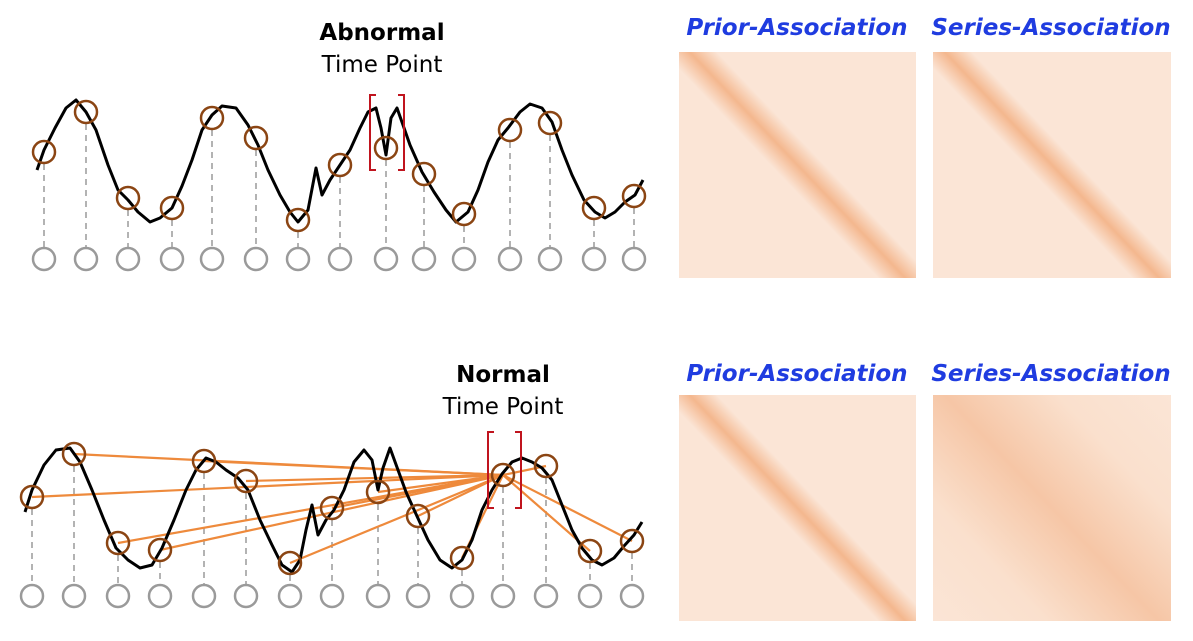 The height and width of the screenshot is (641, 1193). Describe the element at coordinates (1050, 28) in the screenshot. I see `top-series-association-title: Series-Association` at that location.